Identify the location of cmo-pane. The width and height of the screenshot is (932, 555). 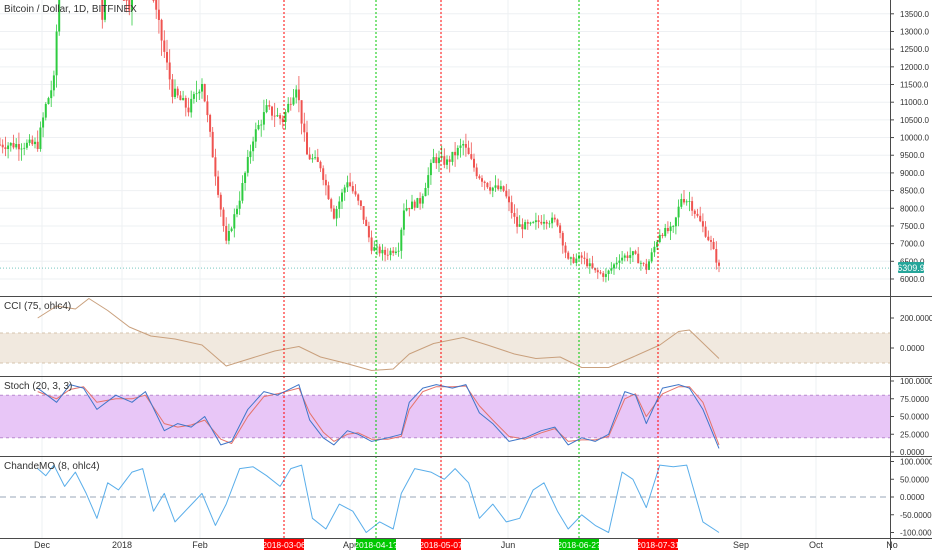
(378, 498).